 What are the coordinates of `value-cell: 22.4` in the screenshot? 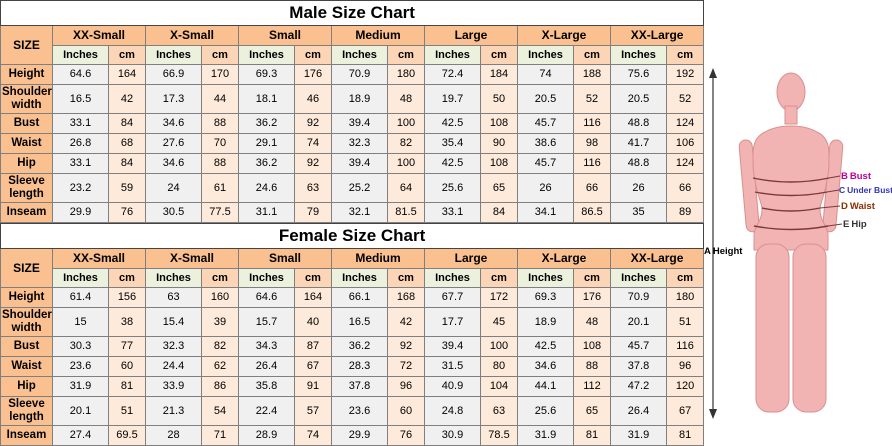 It's located at (266, 411).